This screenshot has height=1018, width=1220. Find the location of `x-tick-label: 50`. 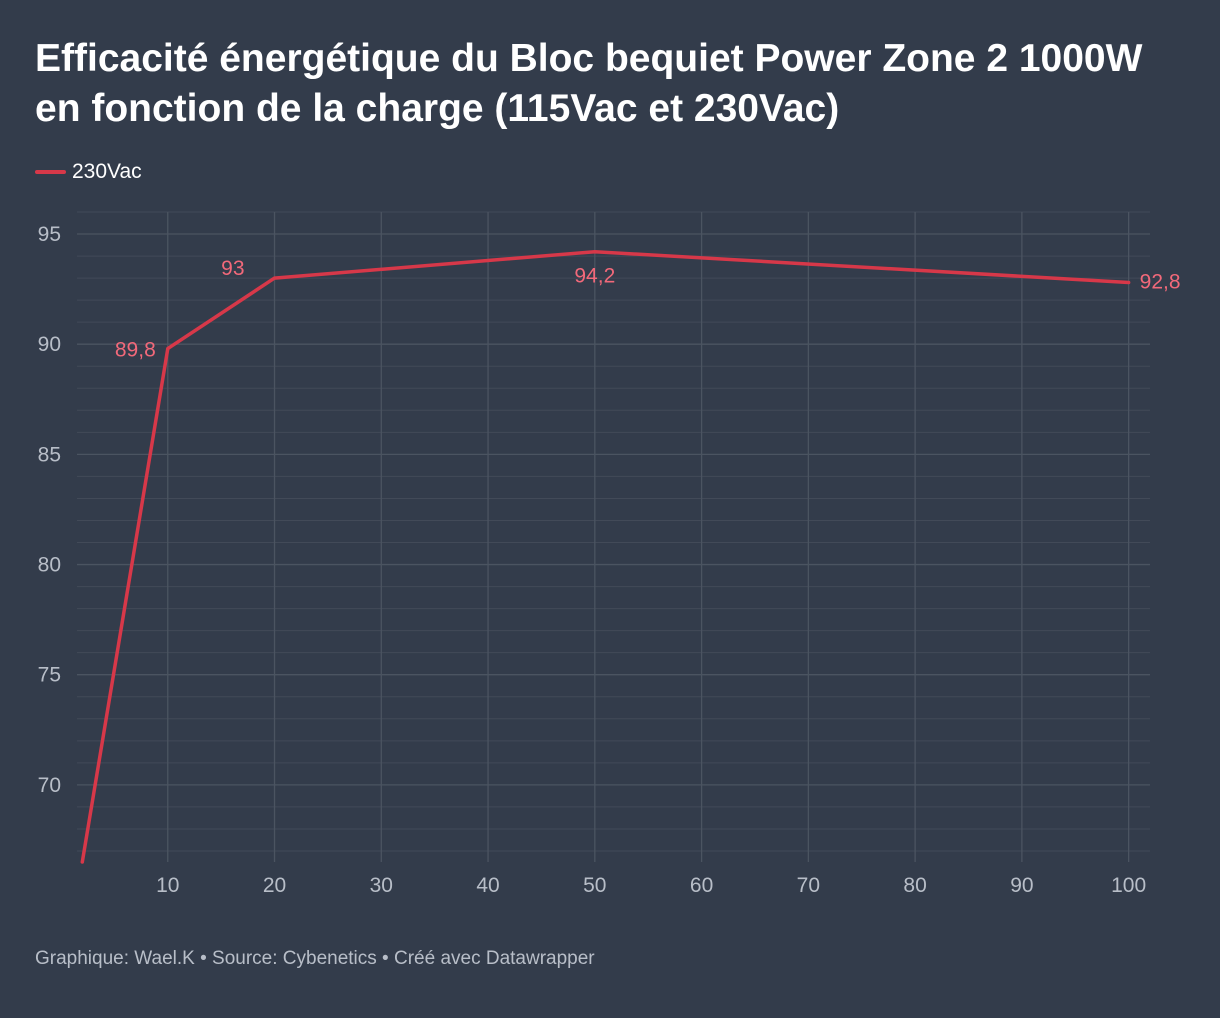

x-tick-label: 50 is located at coordinates (594, 885).